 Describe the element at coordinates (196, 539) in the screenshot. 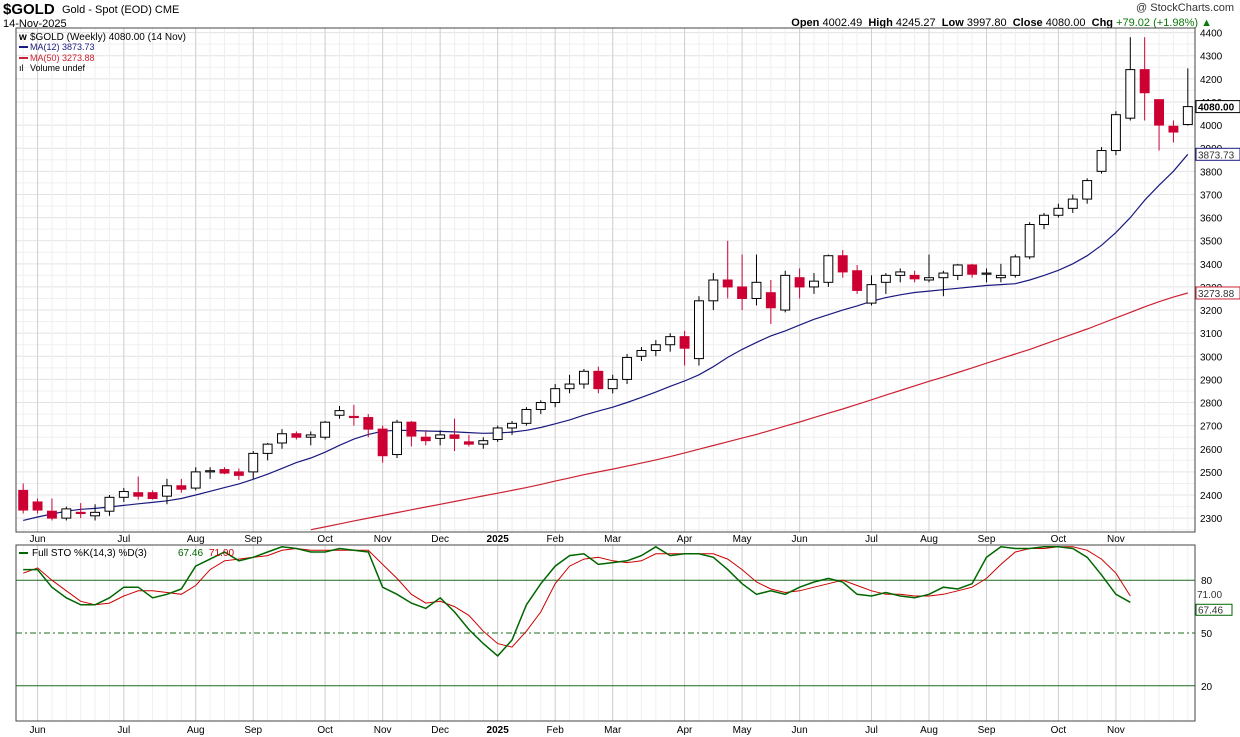

I see `x-tick-label: Aug` at that location.